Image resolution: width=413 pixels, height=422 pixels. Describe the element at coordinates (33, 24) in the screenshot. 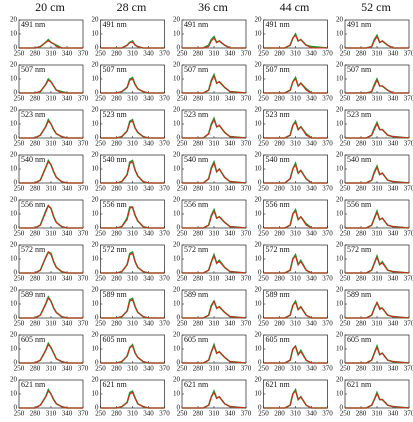

I see `panel-label: 491 nm` at that location.